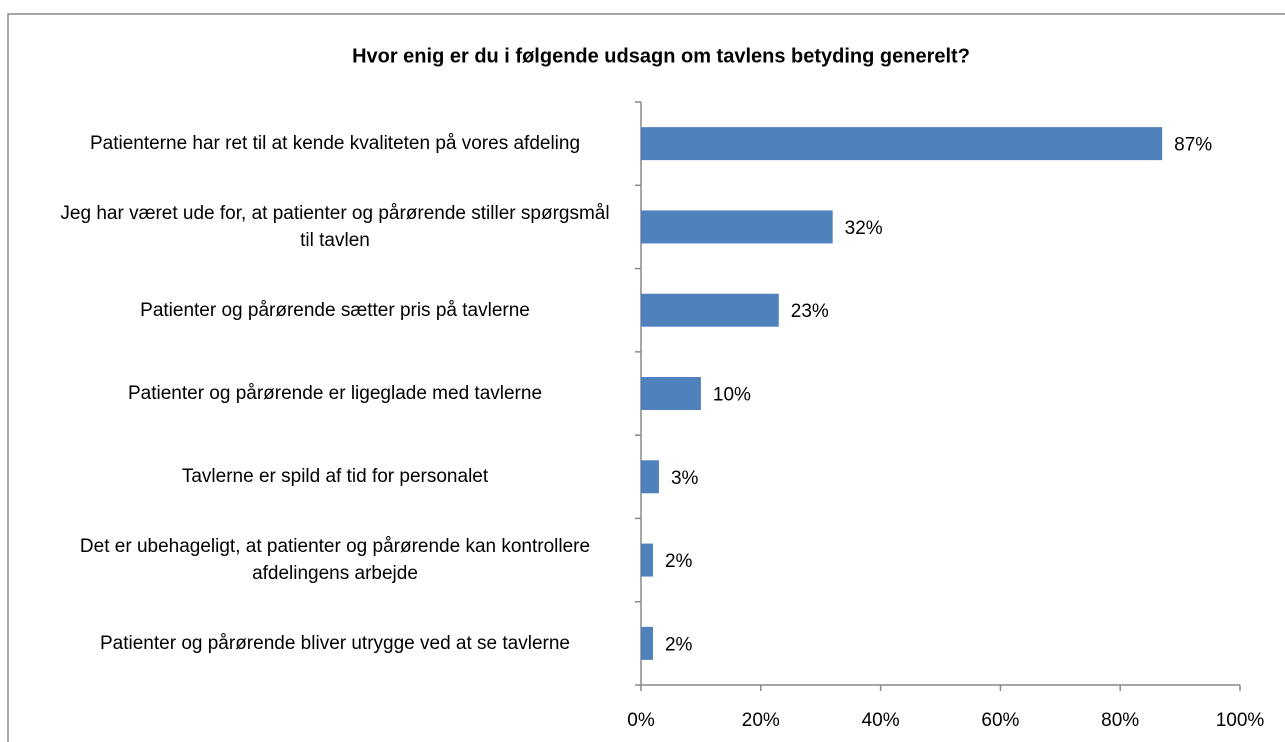  What do you see at coordinates (335, 477) in the screenshot?
I see `category-label: Tavlerne er spild af tid for personalet` at bounding box center [335, 477].